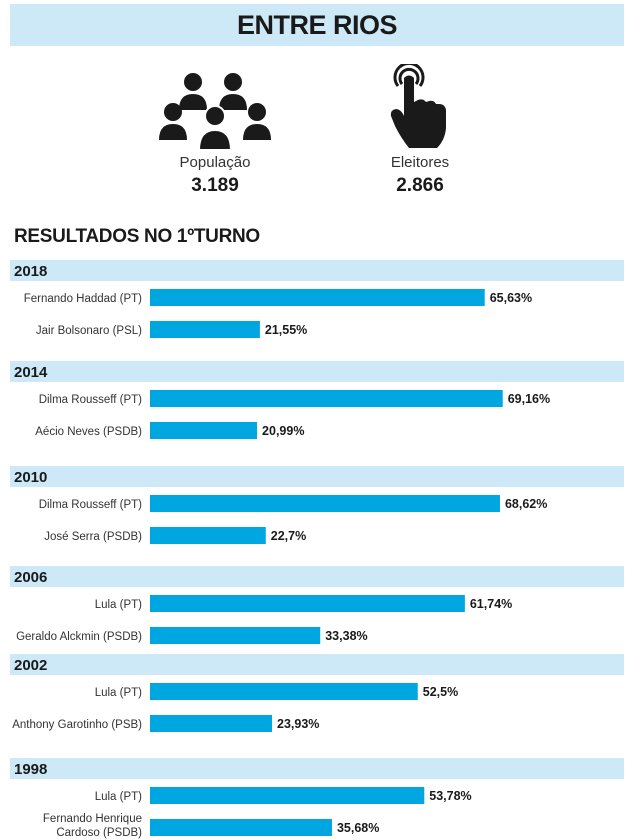 This screenshot has width=640, height=840. What do you see at coordinates (137, 236) in the screenshot?
I see `results-section-title: RESULTADOS NO 1ºTURNO` at bounding box center [137, 236].